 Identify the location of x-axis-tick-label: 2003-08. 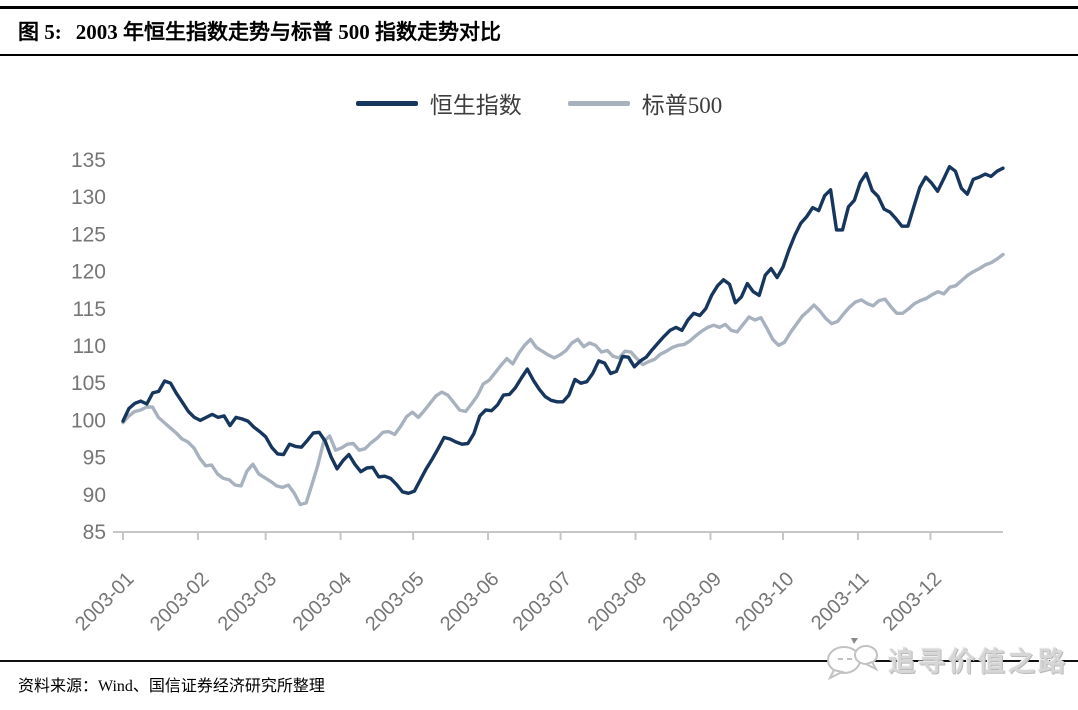
(617, 601).